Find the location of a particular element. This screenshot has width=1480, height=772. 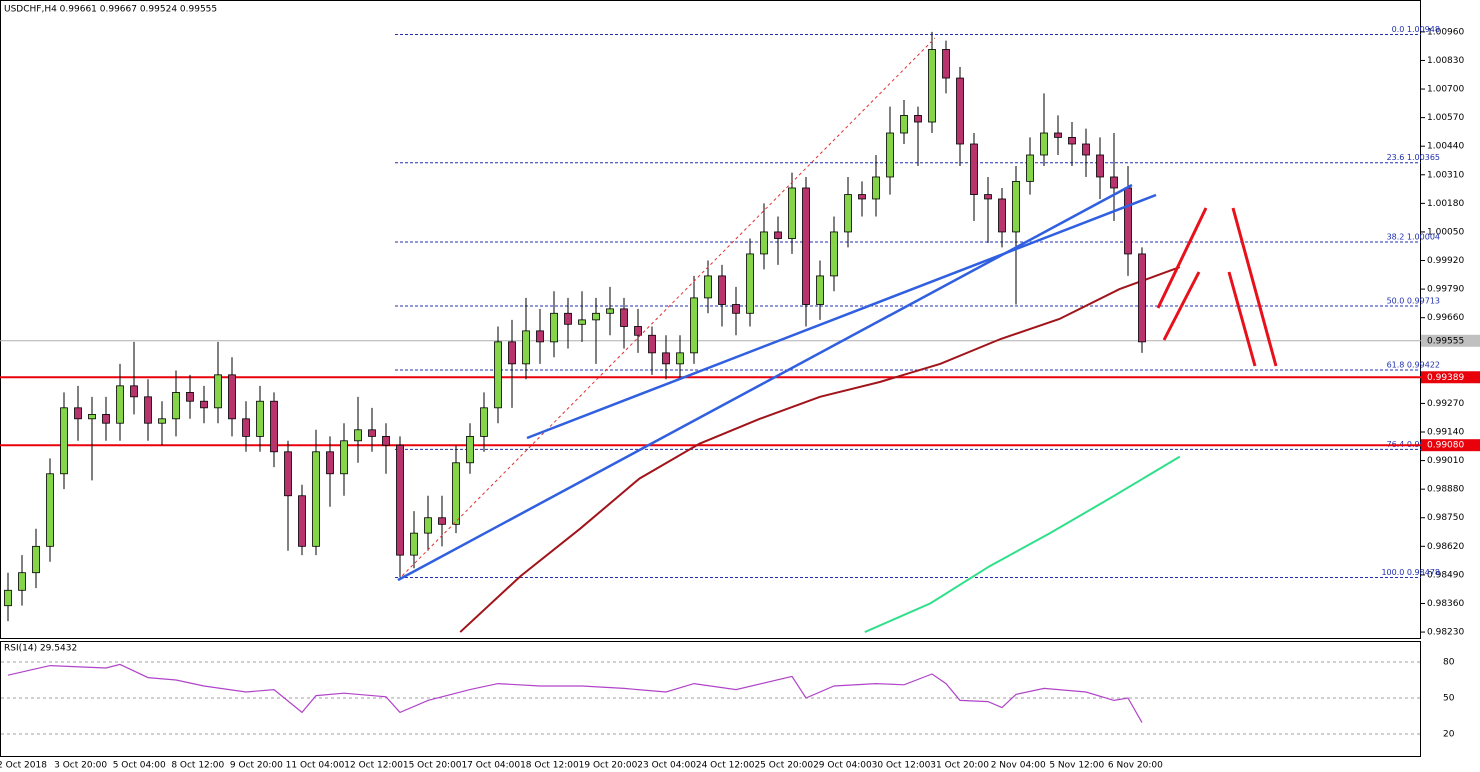

y-tick-label: 1.00960 is located at coordinates (1445, 32).